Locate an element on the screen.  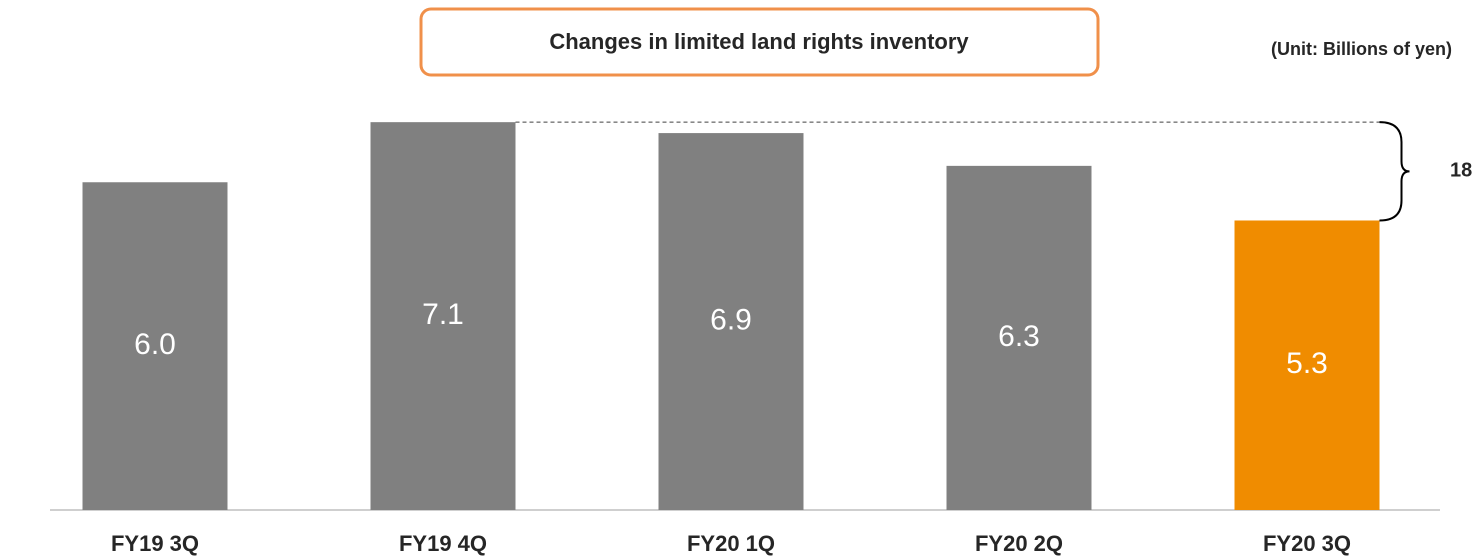
value-label: 7.1 is located at coordinates (443, 314).